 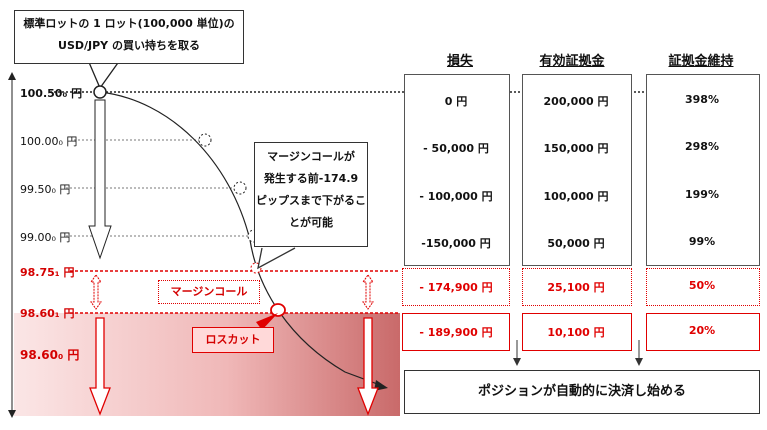 What do you see at coordinates (572, 61) in the screenshot?
I see `header-margin: 有効証拠金` at bounding box center [572, 61].